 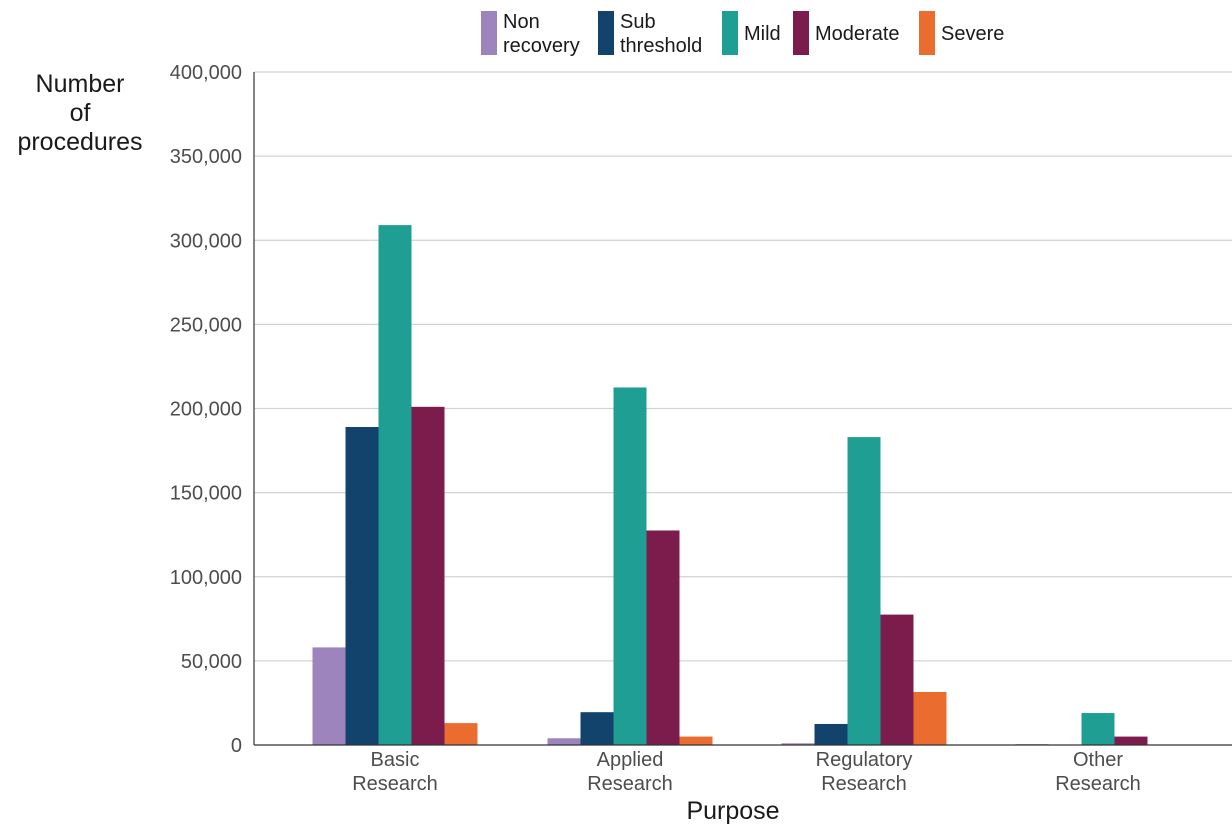 I want to click on y-axis-title-text: Number of procedures, so click(x=79, y=113).